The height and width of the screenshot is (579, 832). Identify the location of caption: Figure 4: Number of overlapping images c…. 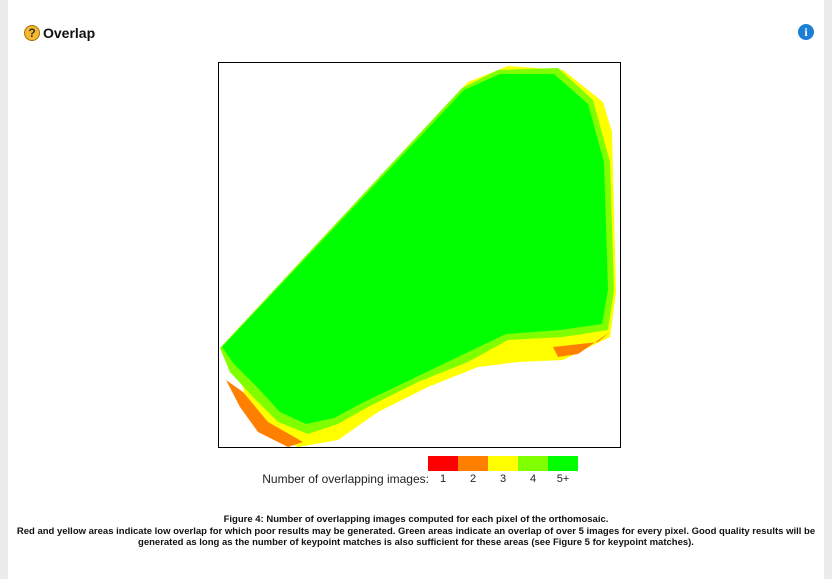
(416, 531).